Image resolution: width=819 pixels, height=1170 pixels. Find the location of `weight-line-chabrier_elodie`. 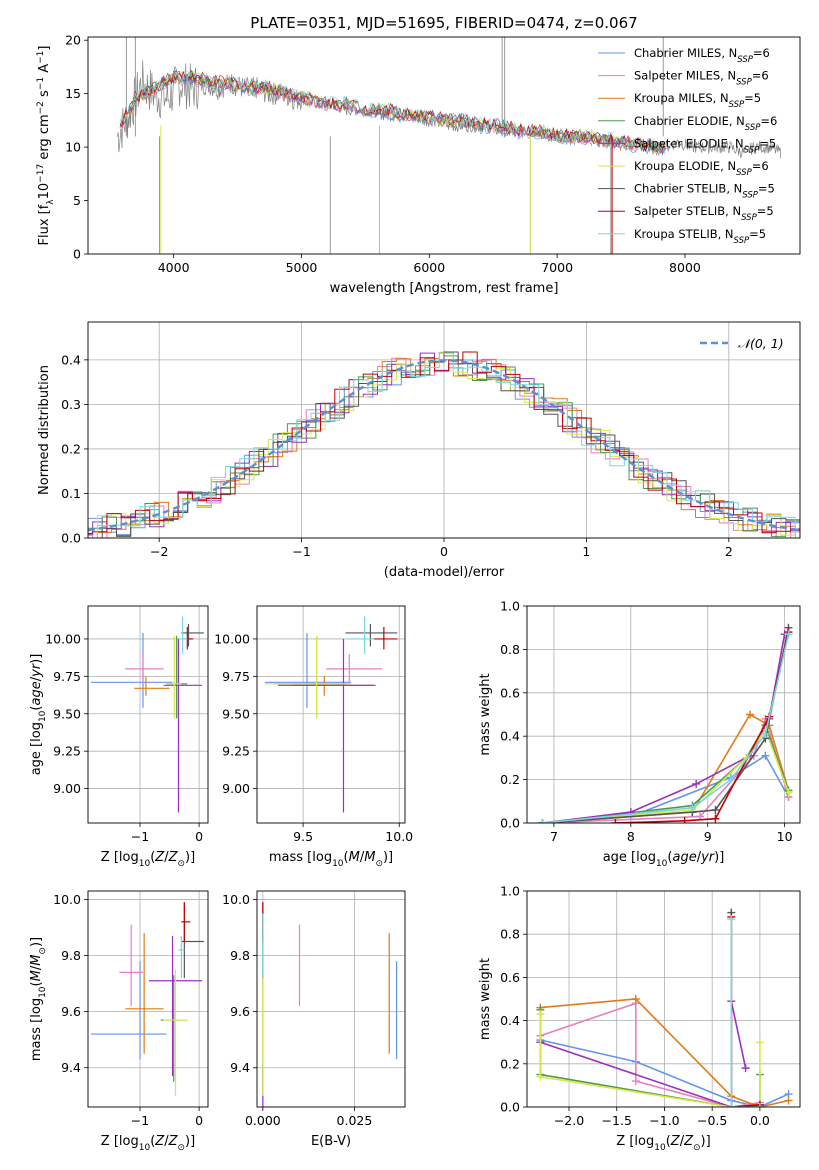

weight-line-chabrier_elodie is located at coordinates (666, 773).